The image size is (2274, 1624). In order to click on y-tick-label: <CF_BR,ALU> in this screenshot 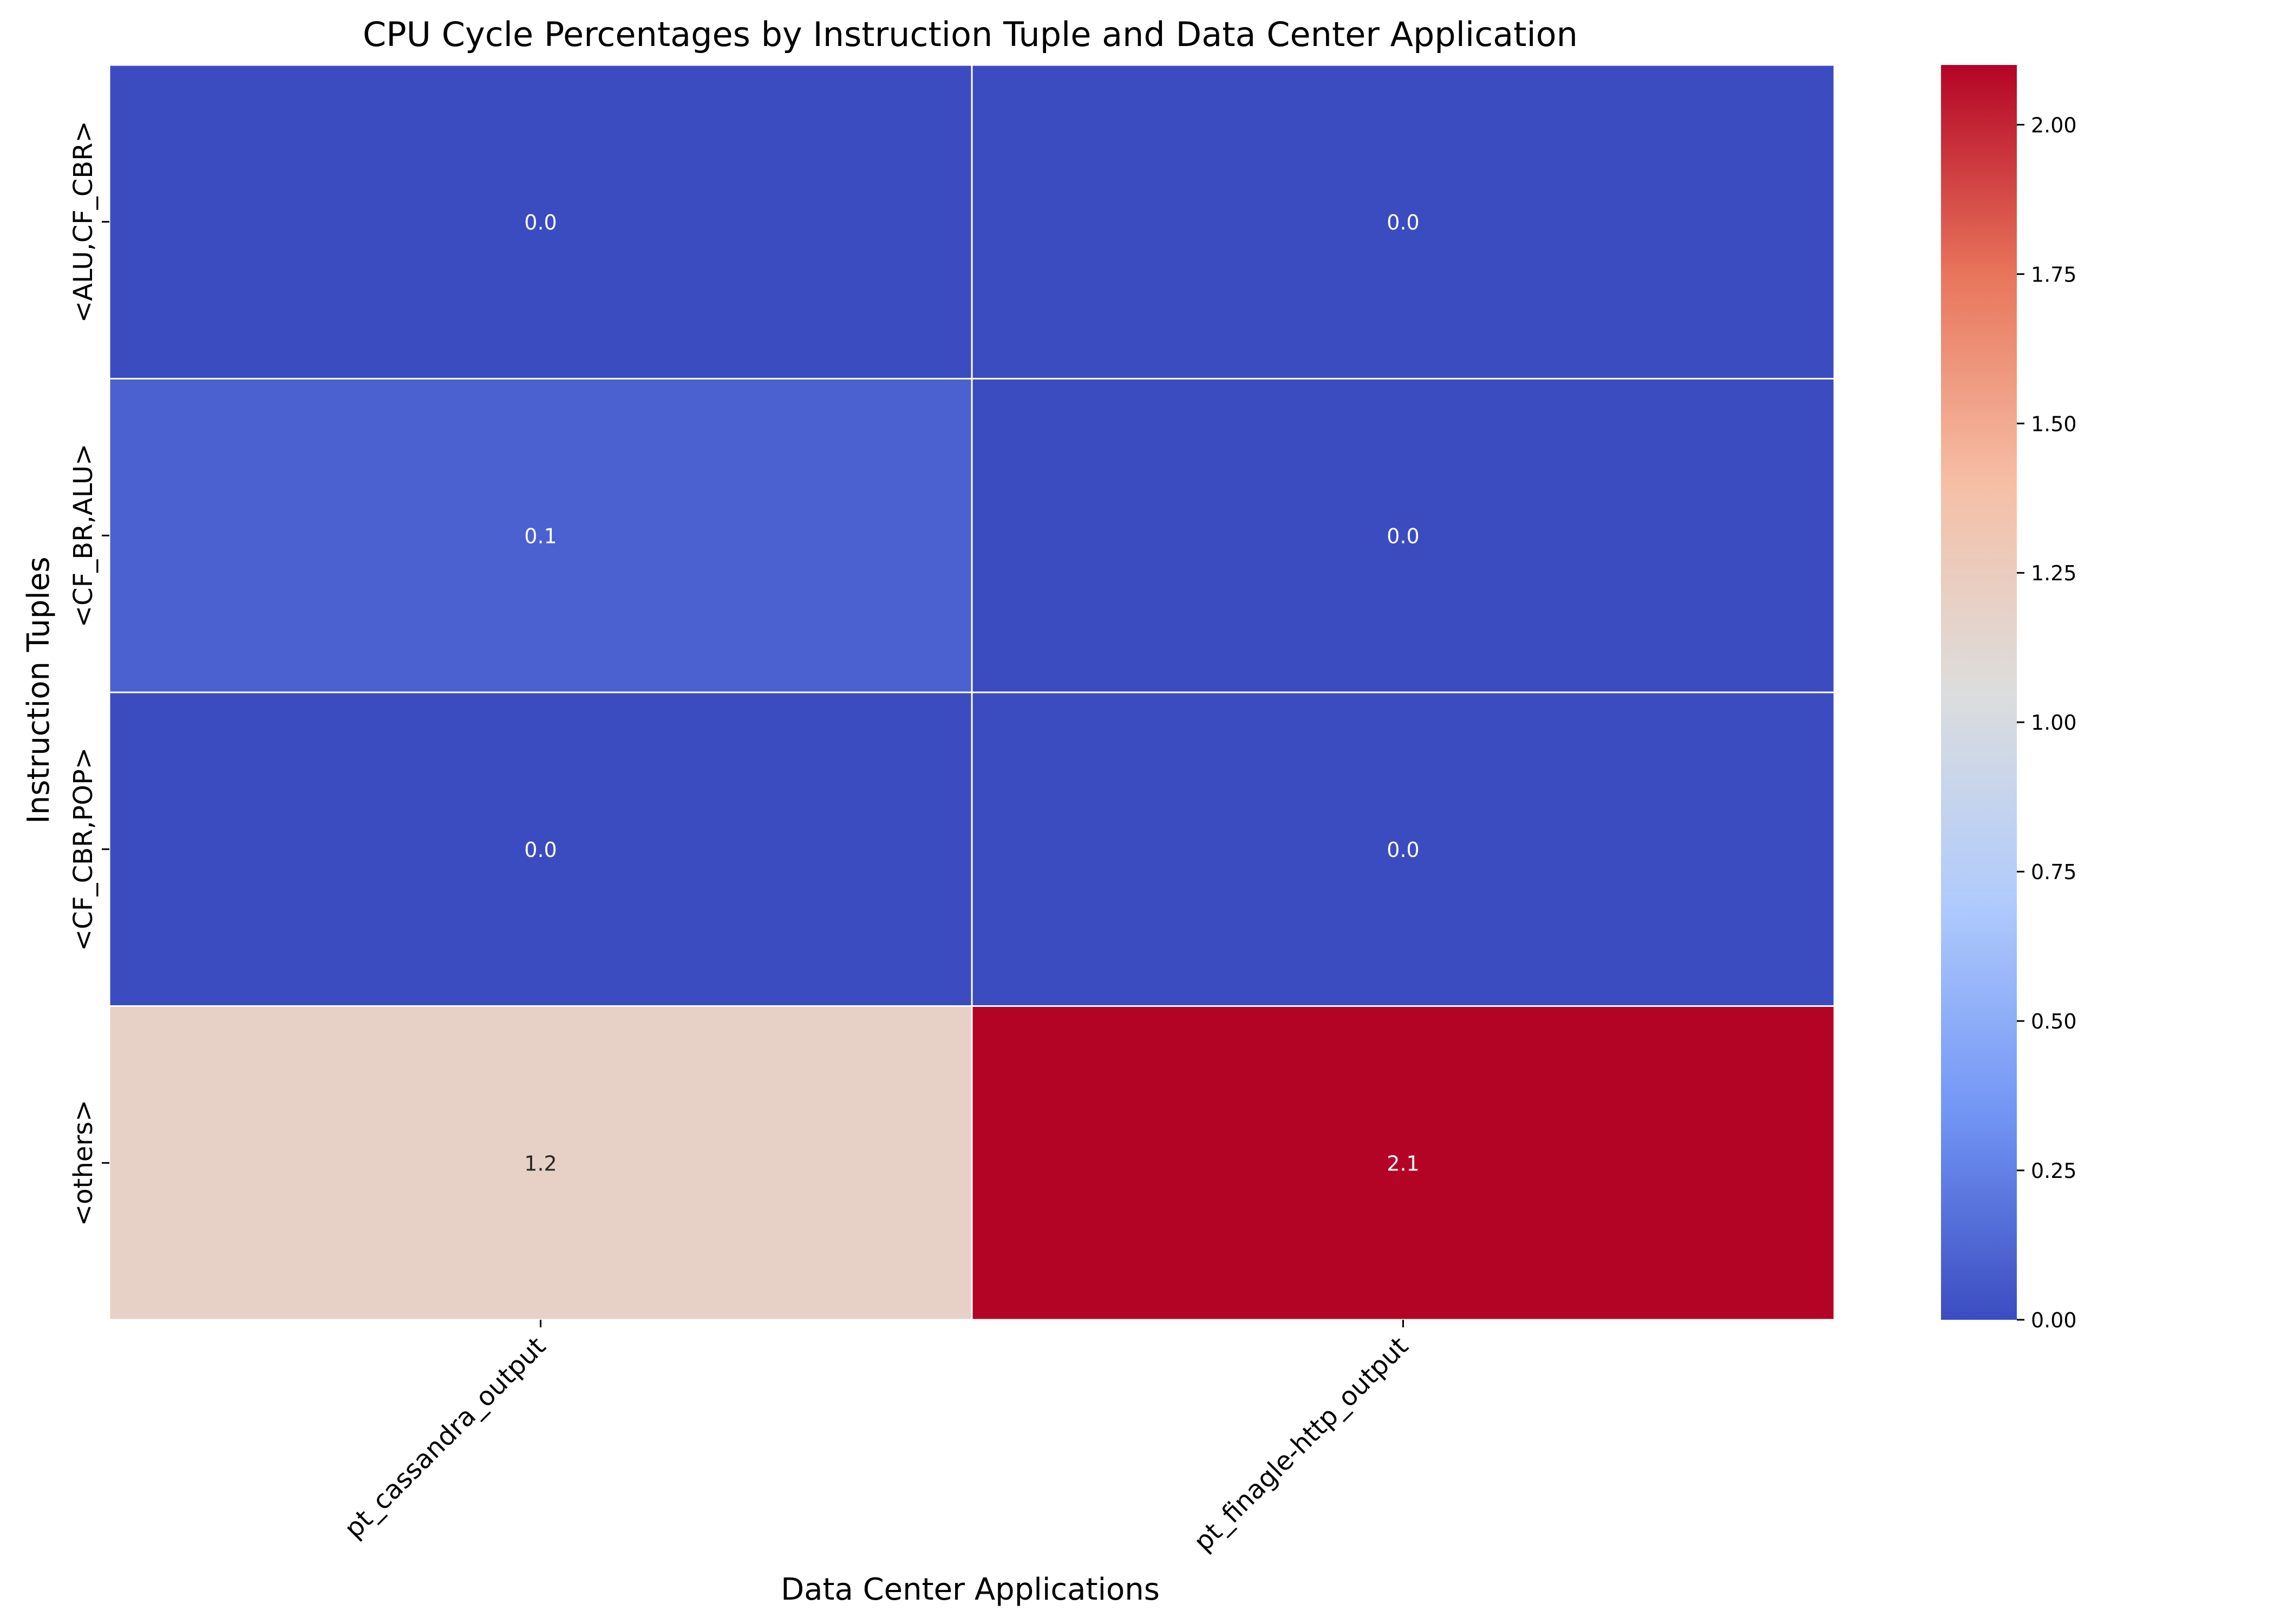, I will do `click(83, 535)`.